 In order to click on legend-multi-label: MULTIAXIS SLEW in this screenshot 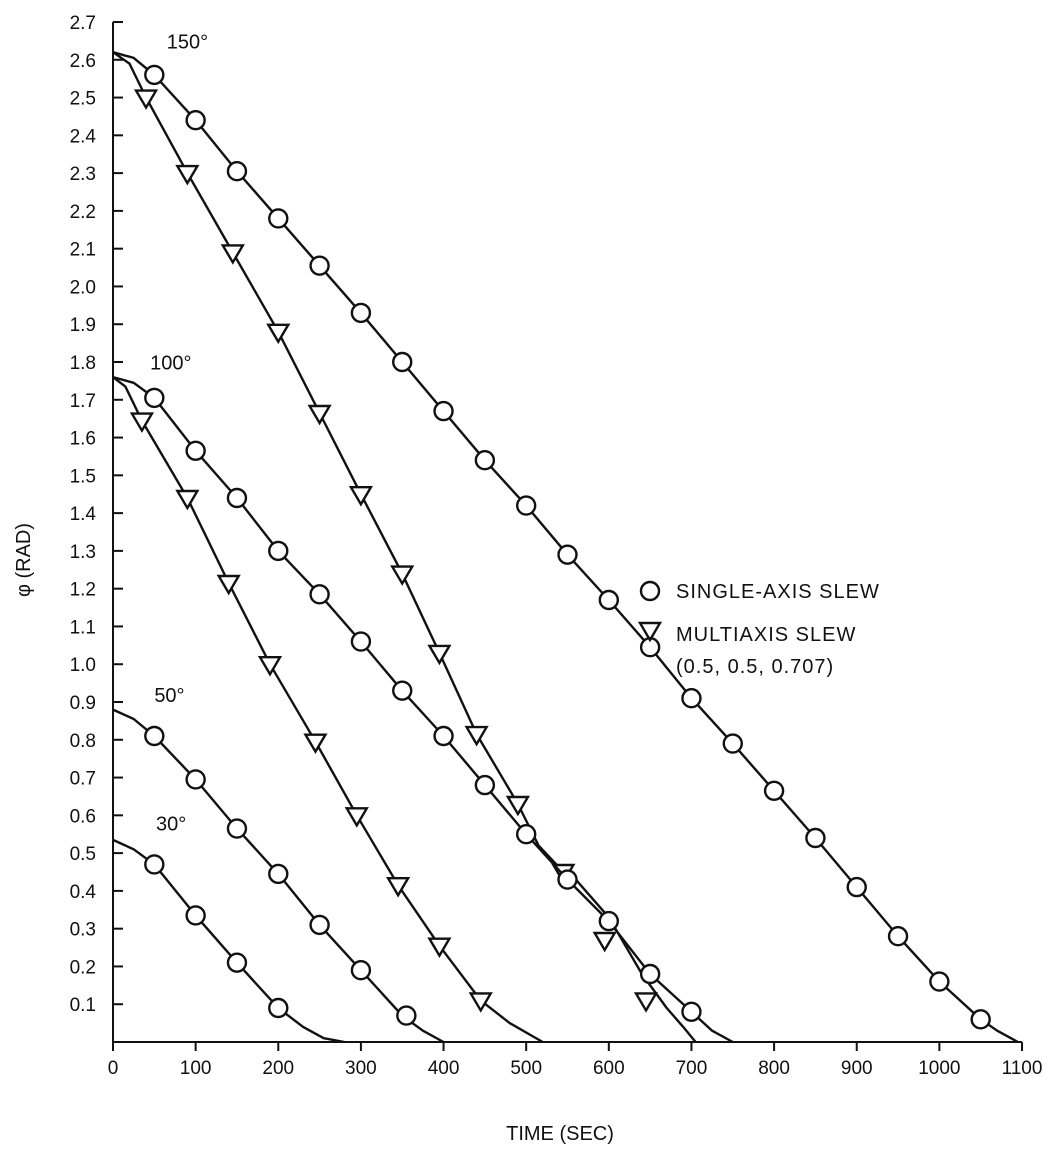, I will do `click(766, 635)`.